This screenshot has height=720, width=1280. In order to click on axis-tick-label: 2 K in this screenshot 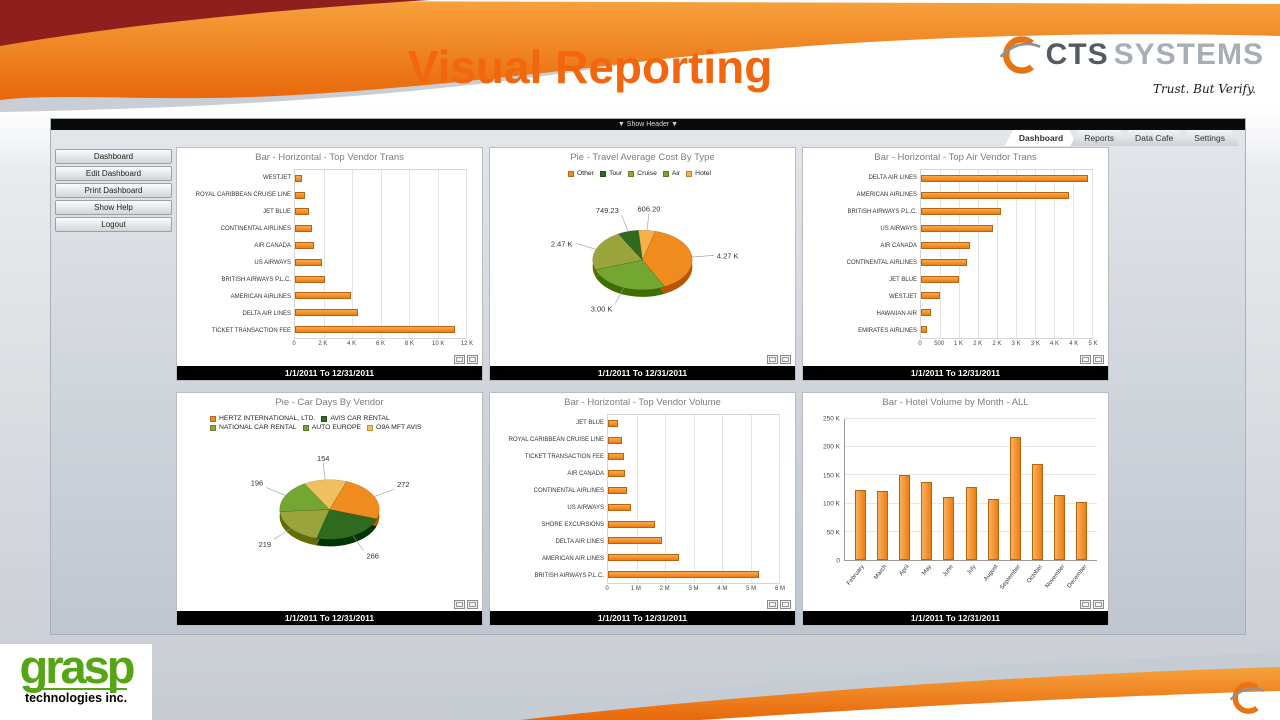, I will do `click(997, 344)`.